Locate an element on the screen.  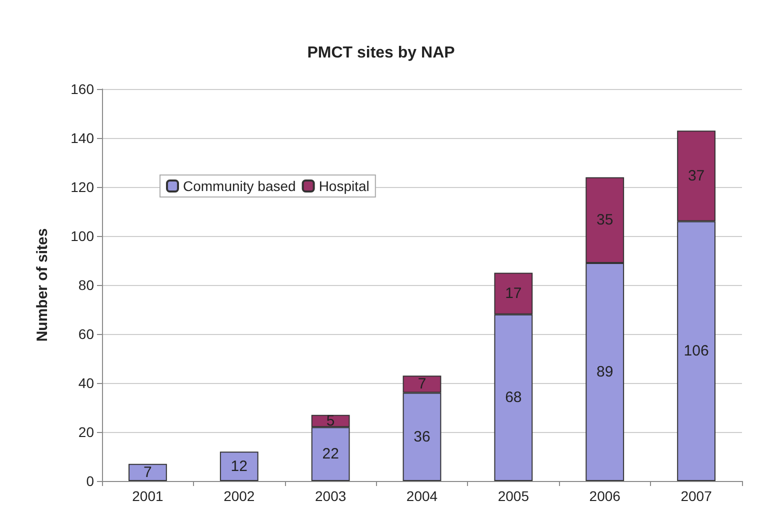
y-tick-label: 40 is located at coordinates (86, 383).